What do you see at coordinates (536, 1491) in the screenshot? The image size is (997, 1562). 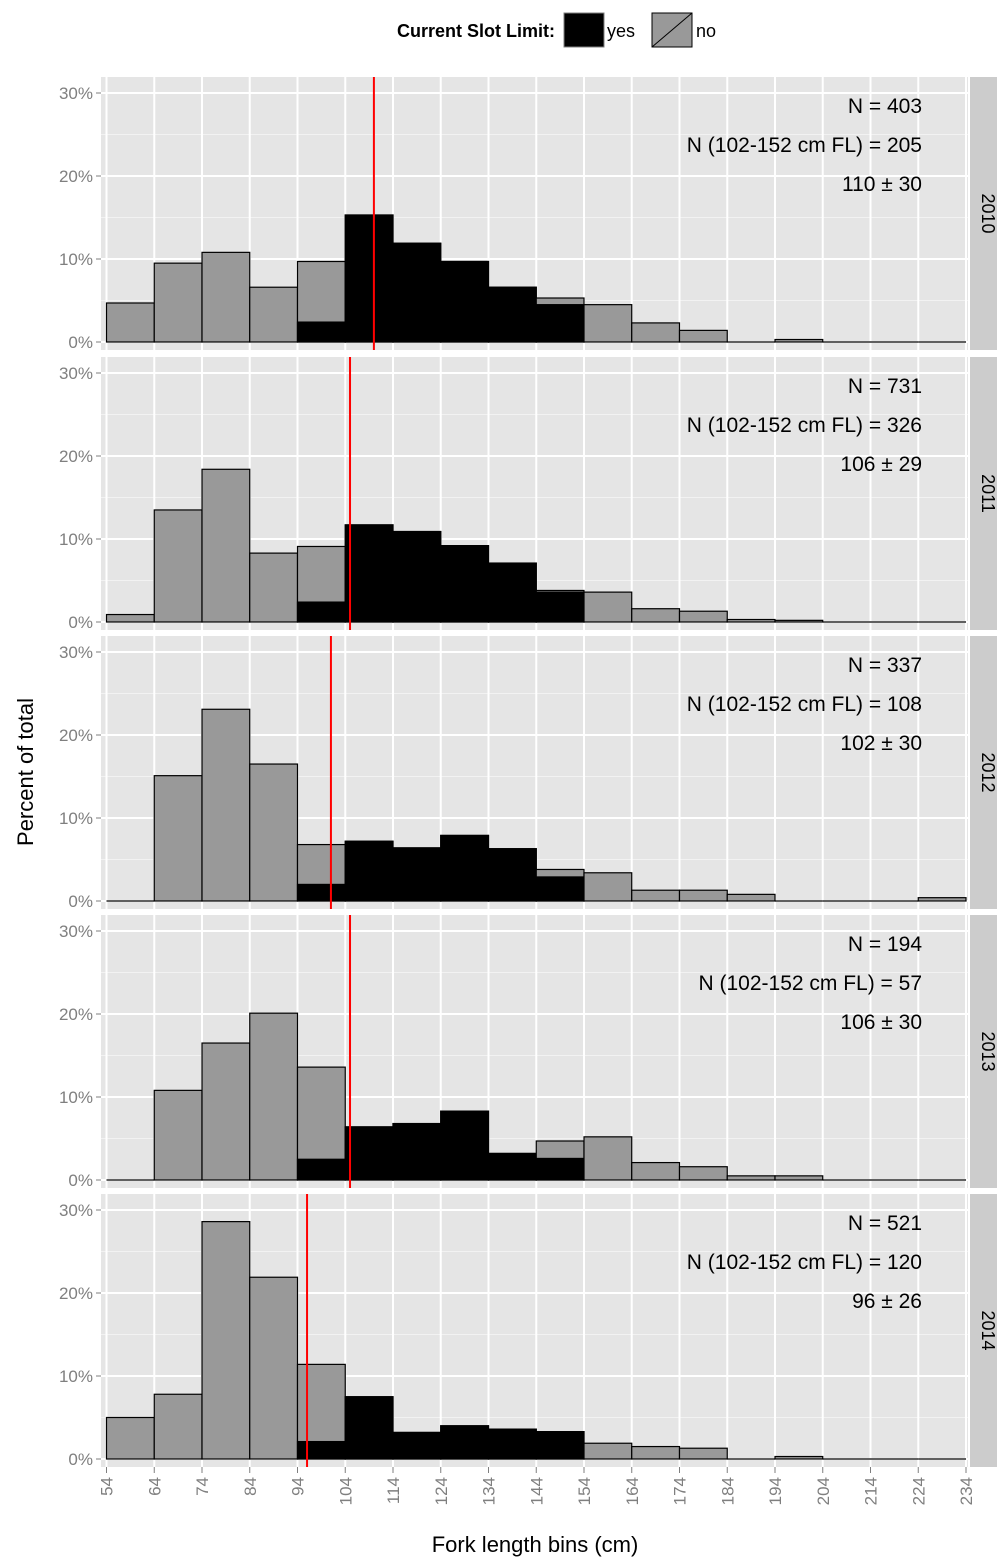 I see `x-tick-label: 144` at bounding box center [536, 1491].